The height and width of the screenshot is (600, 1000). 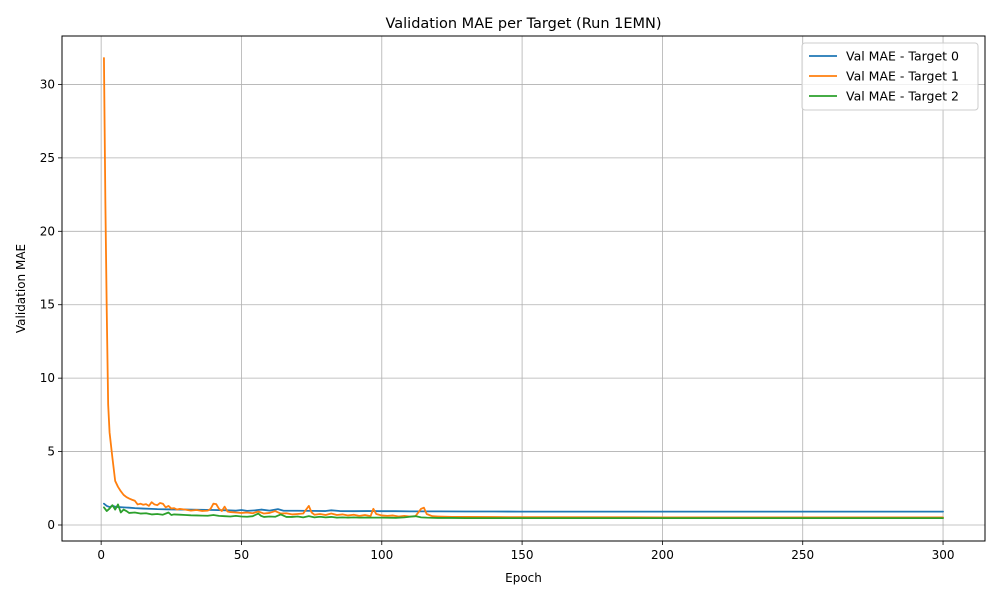 I want to click on legend-label-target-0: Val MAE - Target 0, so click(x=902, y=56).